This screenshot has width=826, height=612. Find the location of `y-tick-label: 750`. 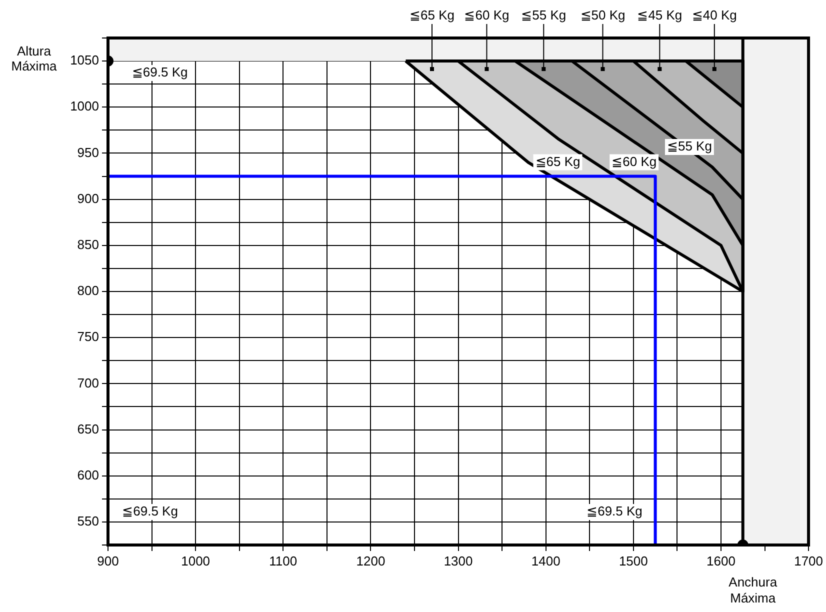

y-tick-label: 750 is located at coordinates (88, 336).